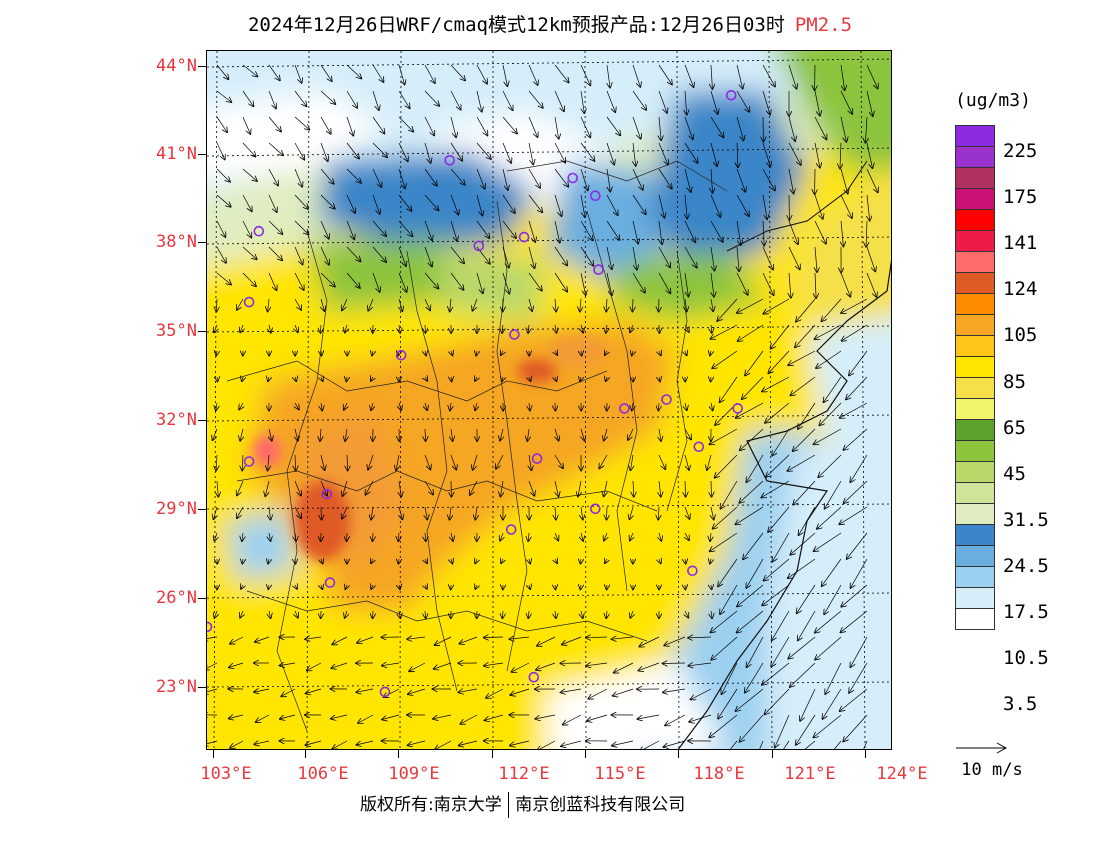  Describe the element at coordinates (1014, 381) in the screenshot. I see `colorbar-label: 85` at that location.